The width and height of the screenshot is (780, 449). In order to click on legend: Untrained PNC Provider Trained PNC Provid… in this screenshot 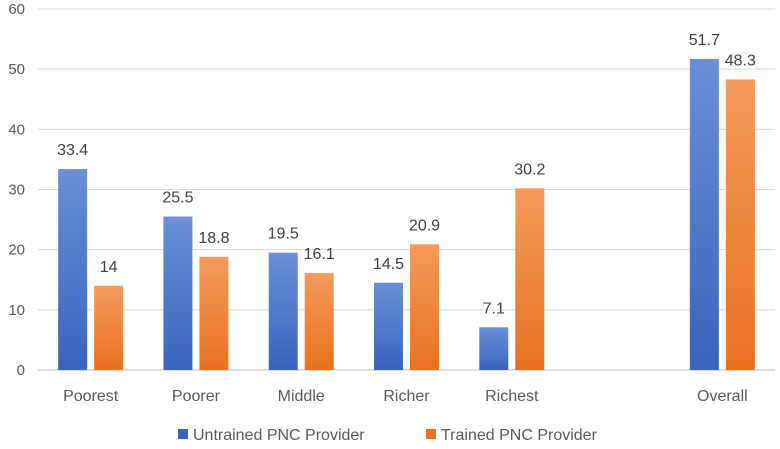, I will do `click(388, 435)`.